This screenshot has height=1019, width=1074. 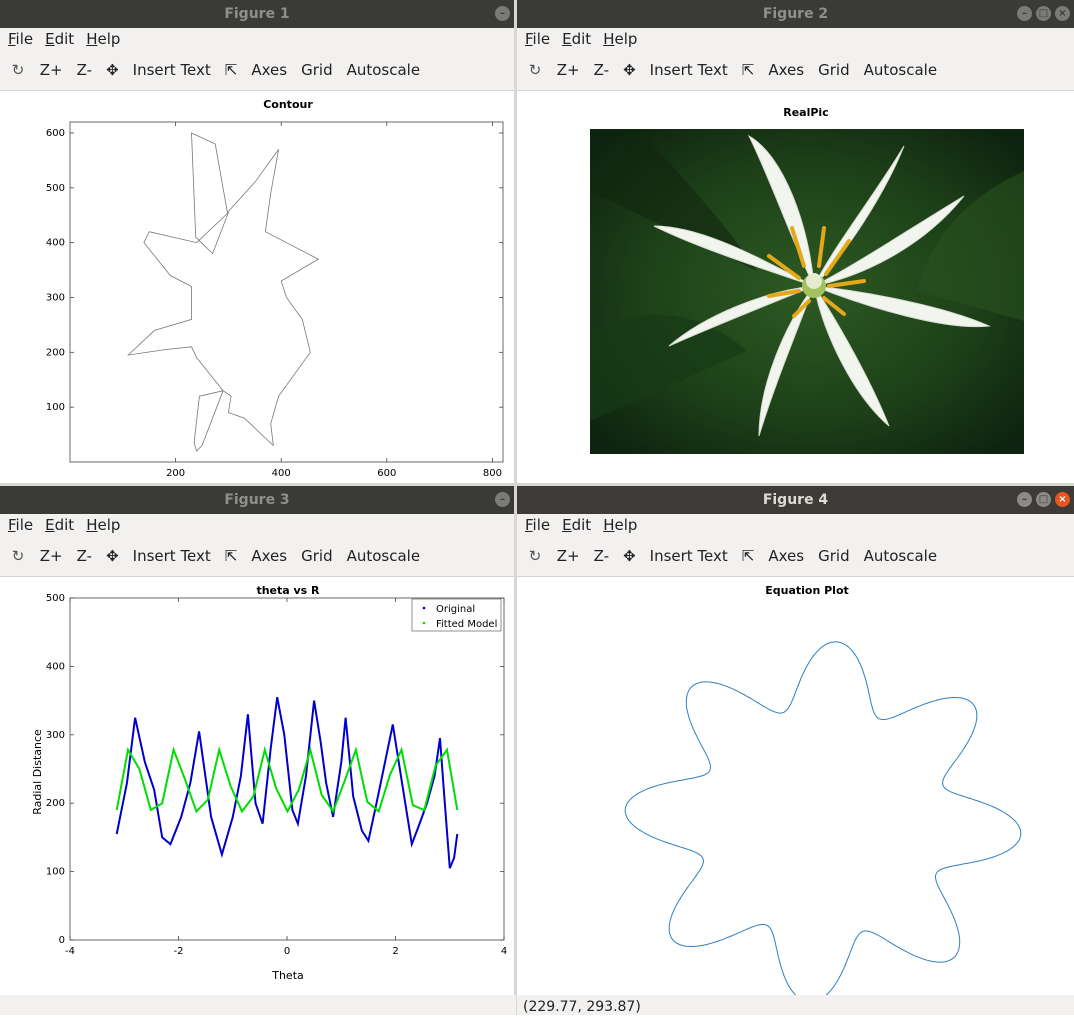 I want to click on window-title: Figure 1, so click(x=257, y=14).